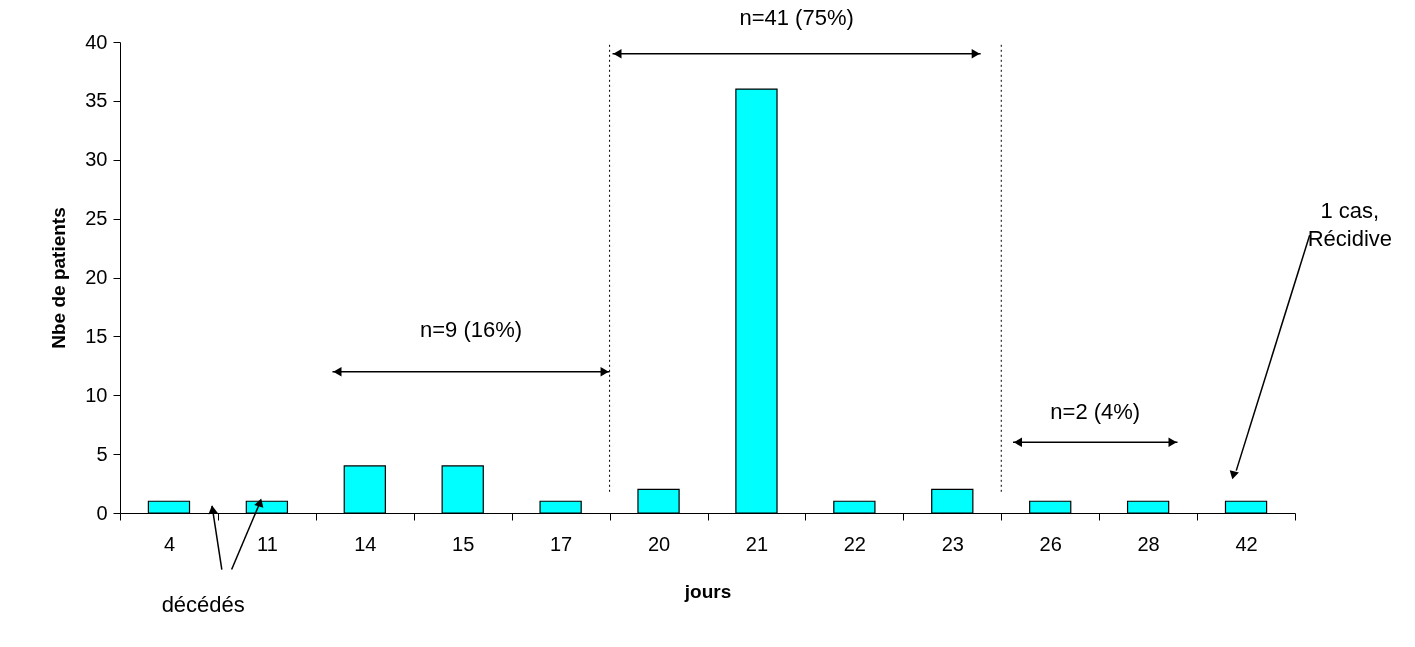 The width and height of the screenshot is (1415, 647). I want to click on text: 1 cas, Récidive, so click(1350, 225).